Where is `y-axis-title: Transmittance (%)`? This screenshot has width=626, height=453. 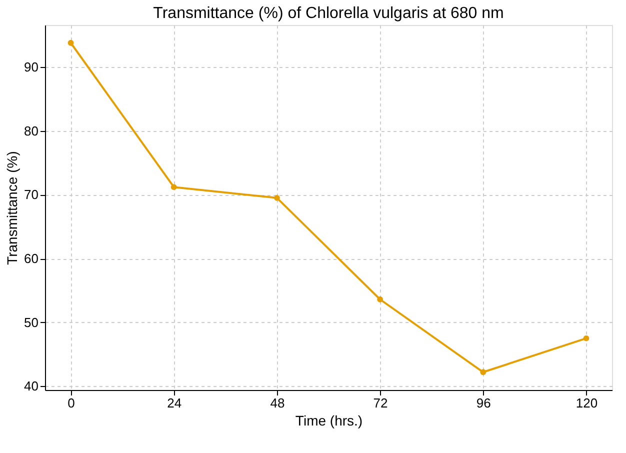 y-axis-title: Transmittance (%) is located at coordinates (12, 208).